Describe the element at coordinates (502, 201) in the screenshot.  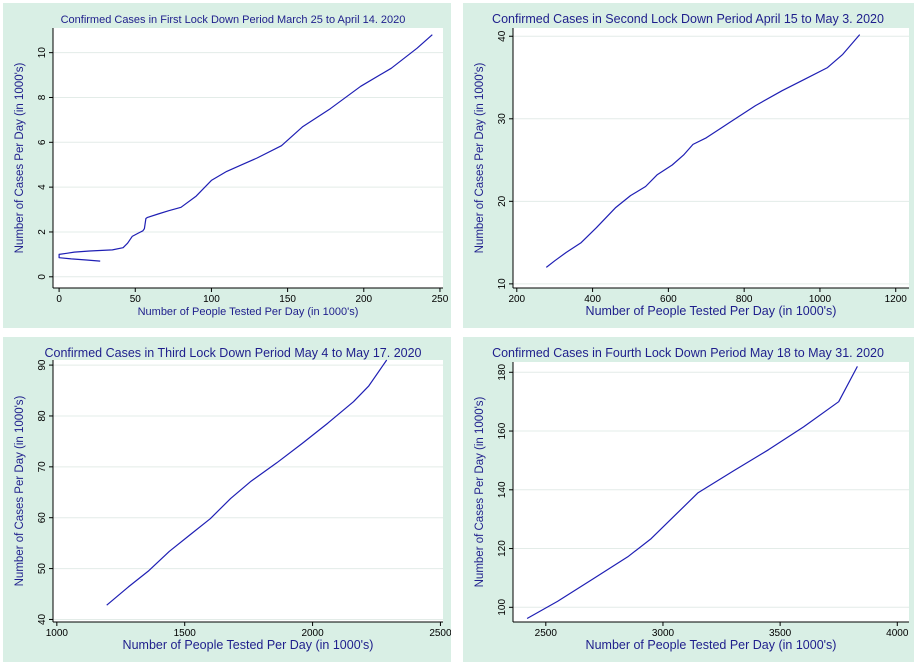
I see `y-tick-label: 20` at that location.